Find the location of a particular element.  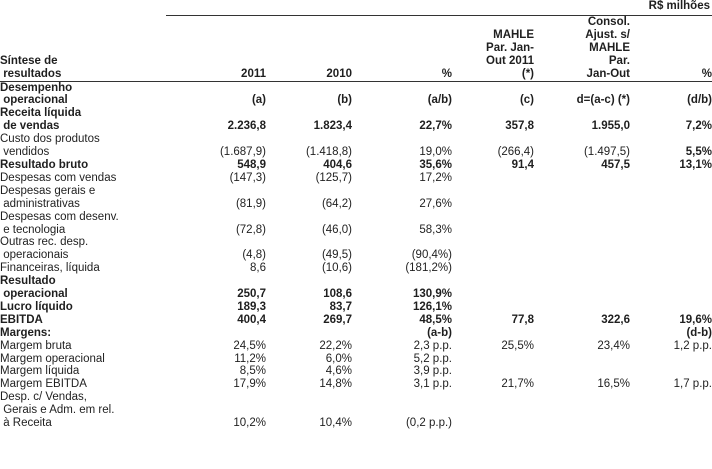

row-value: d=(a-c) (*) is located at coordinates (603, 100).